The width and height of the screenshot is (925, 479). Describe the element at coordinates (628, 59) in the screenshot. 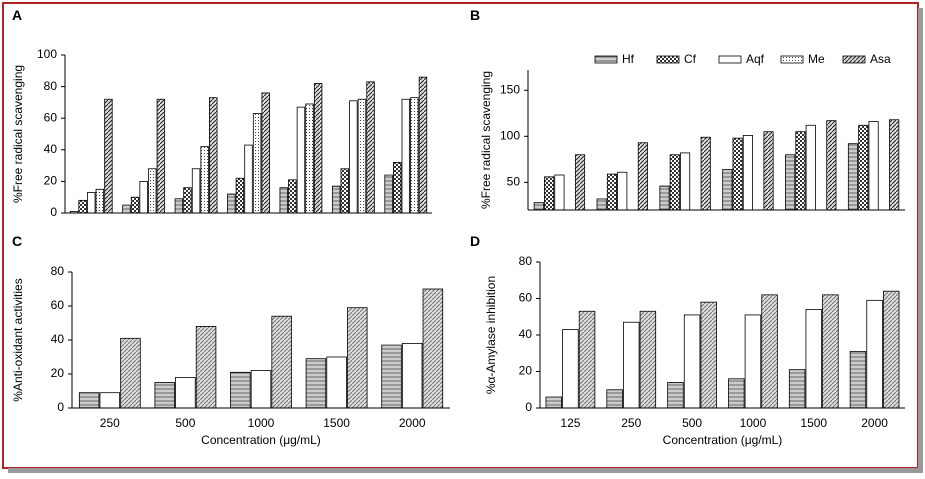

I see `legend-label: Hf` at that location.